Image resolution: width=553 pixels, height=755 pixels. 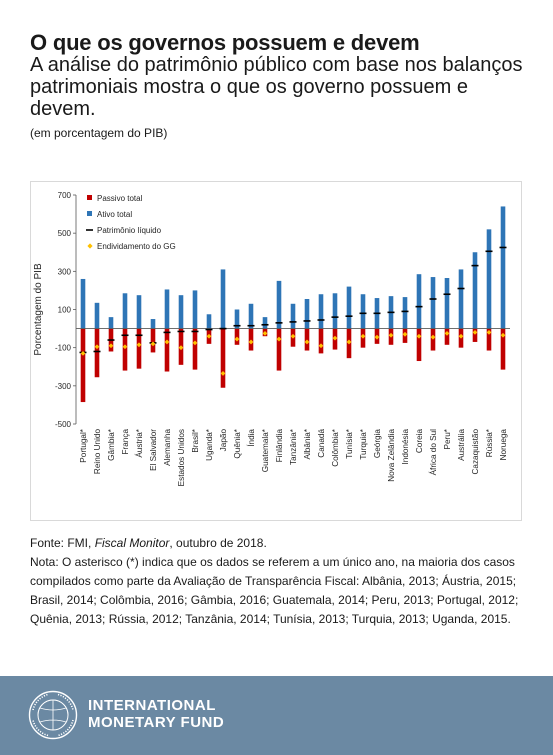 I want to click on y-tick-label: -500, so click(x=63, y=424).